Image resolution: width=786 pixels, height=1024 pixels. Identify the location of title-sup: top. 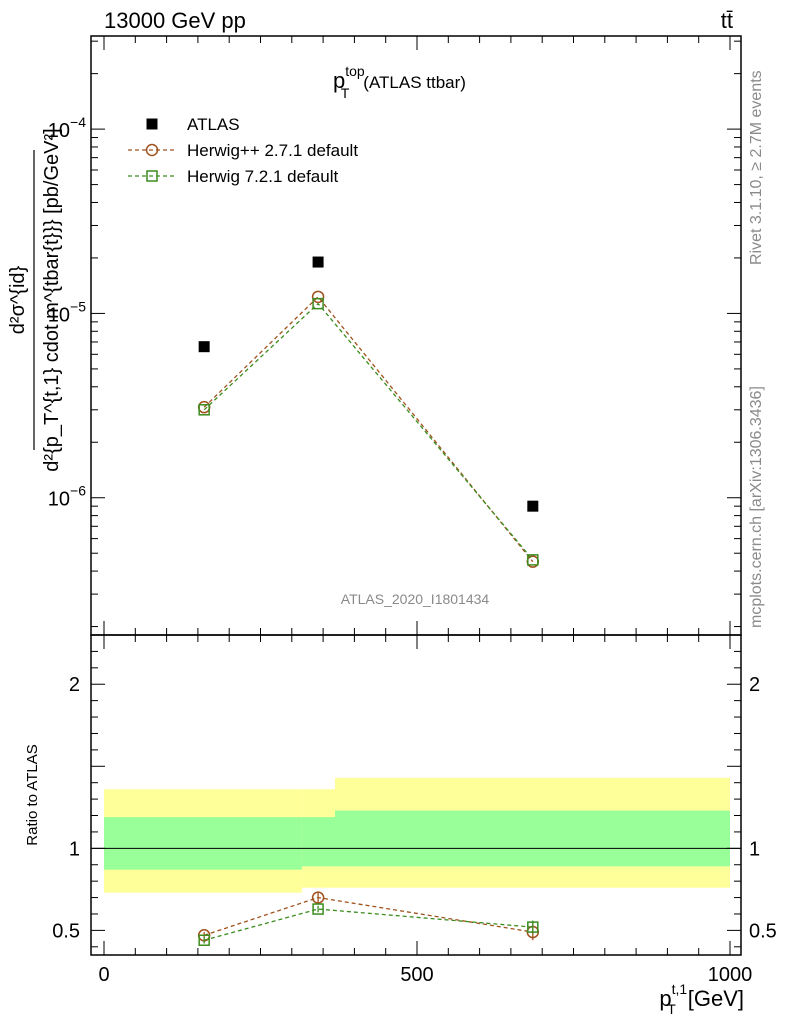
(355, 71).